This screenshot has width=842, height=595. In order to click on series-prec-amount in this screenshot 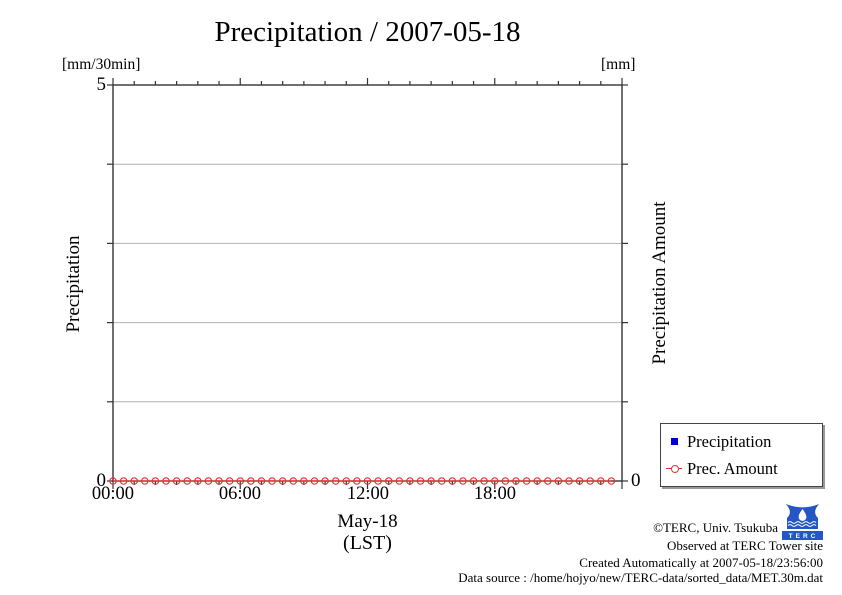, I will do `click(362, 481)`.